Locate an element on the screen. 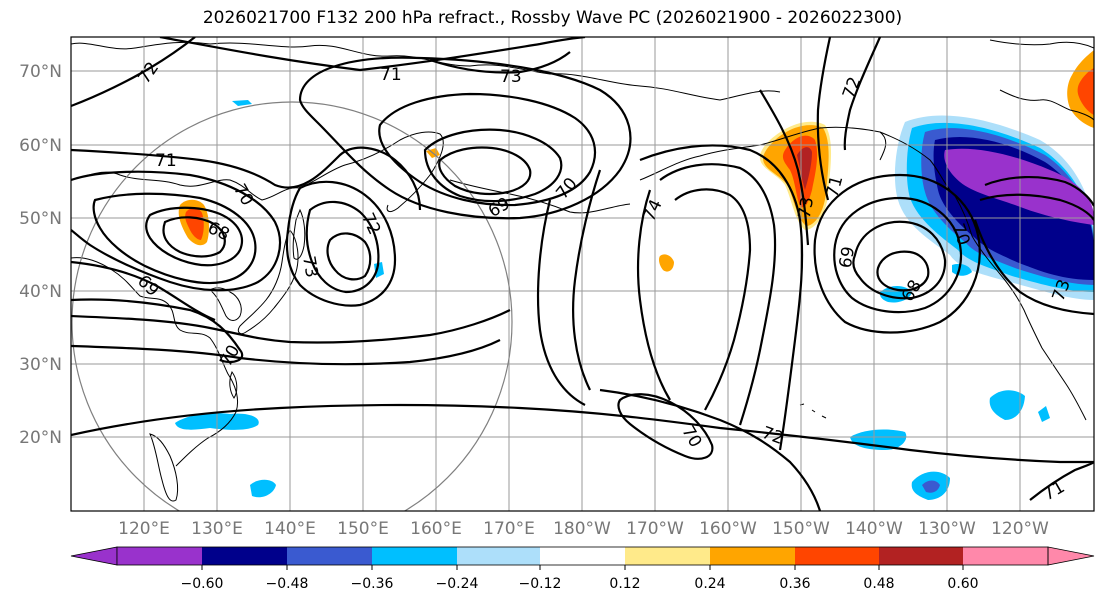 This screenshot has height=604, width=1105. colorbar-tick-label: −0.24 is located at coordinates (457, 584).